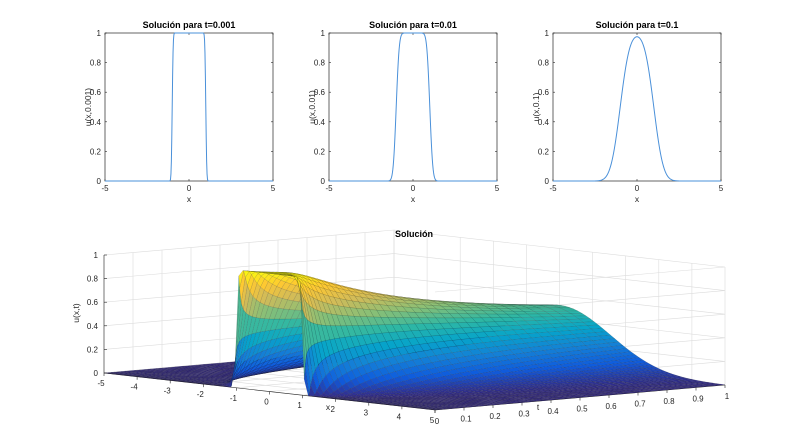 This screenshot has height=435, width=800. Describe the element at coordinates (366, 413) in the screenshot. I see `x-tick-label: 3` at that location.